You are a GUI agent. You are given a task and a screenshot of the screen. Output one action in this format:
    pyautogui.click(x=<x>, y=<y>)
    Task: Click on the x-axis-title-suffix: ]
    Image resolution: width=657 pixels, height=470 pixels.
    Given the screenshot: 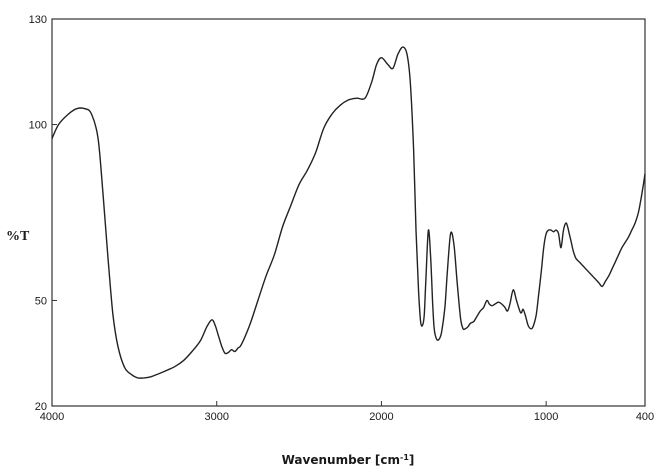 What is the action you would take?
    pyautogui.click(x=411, y=460)
    